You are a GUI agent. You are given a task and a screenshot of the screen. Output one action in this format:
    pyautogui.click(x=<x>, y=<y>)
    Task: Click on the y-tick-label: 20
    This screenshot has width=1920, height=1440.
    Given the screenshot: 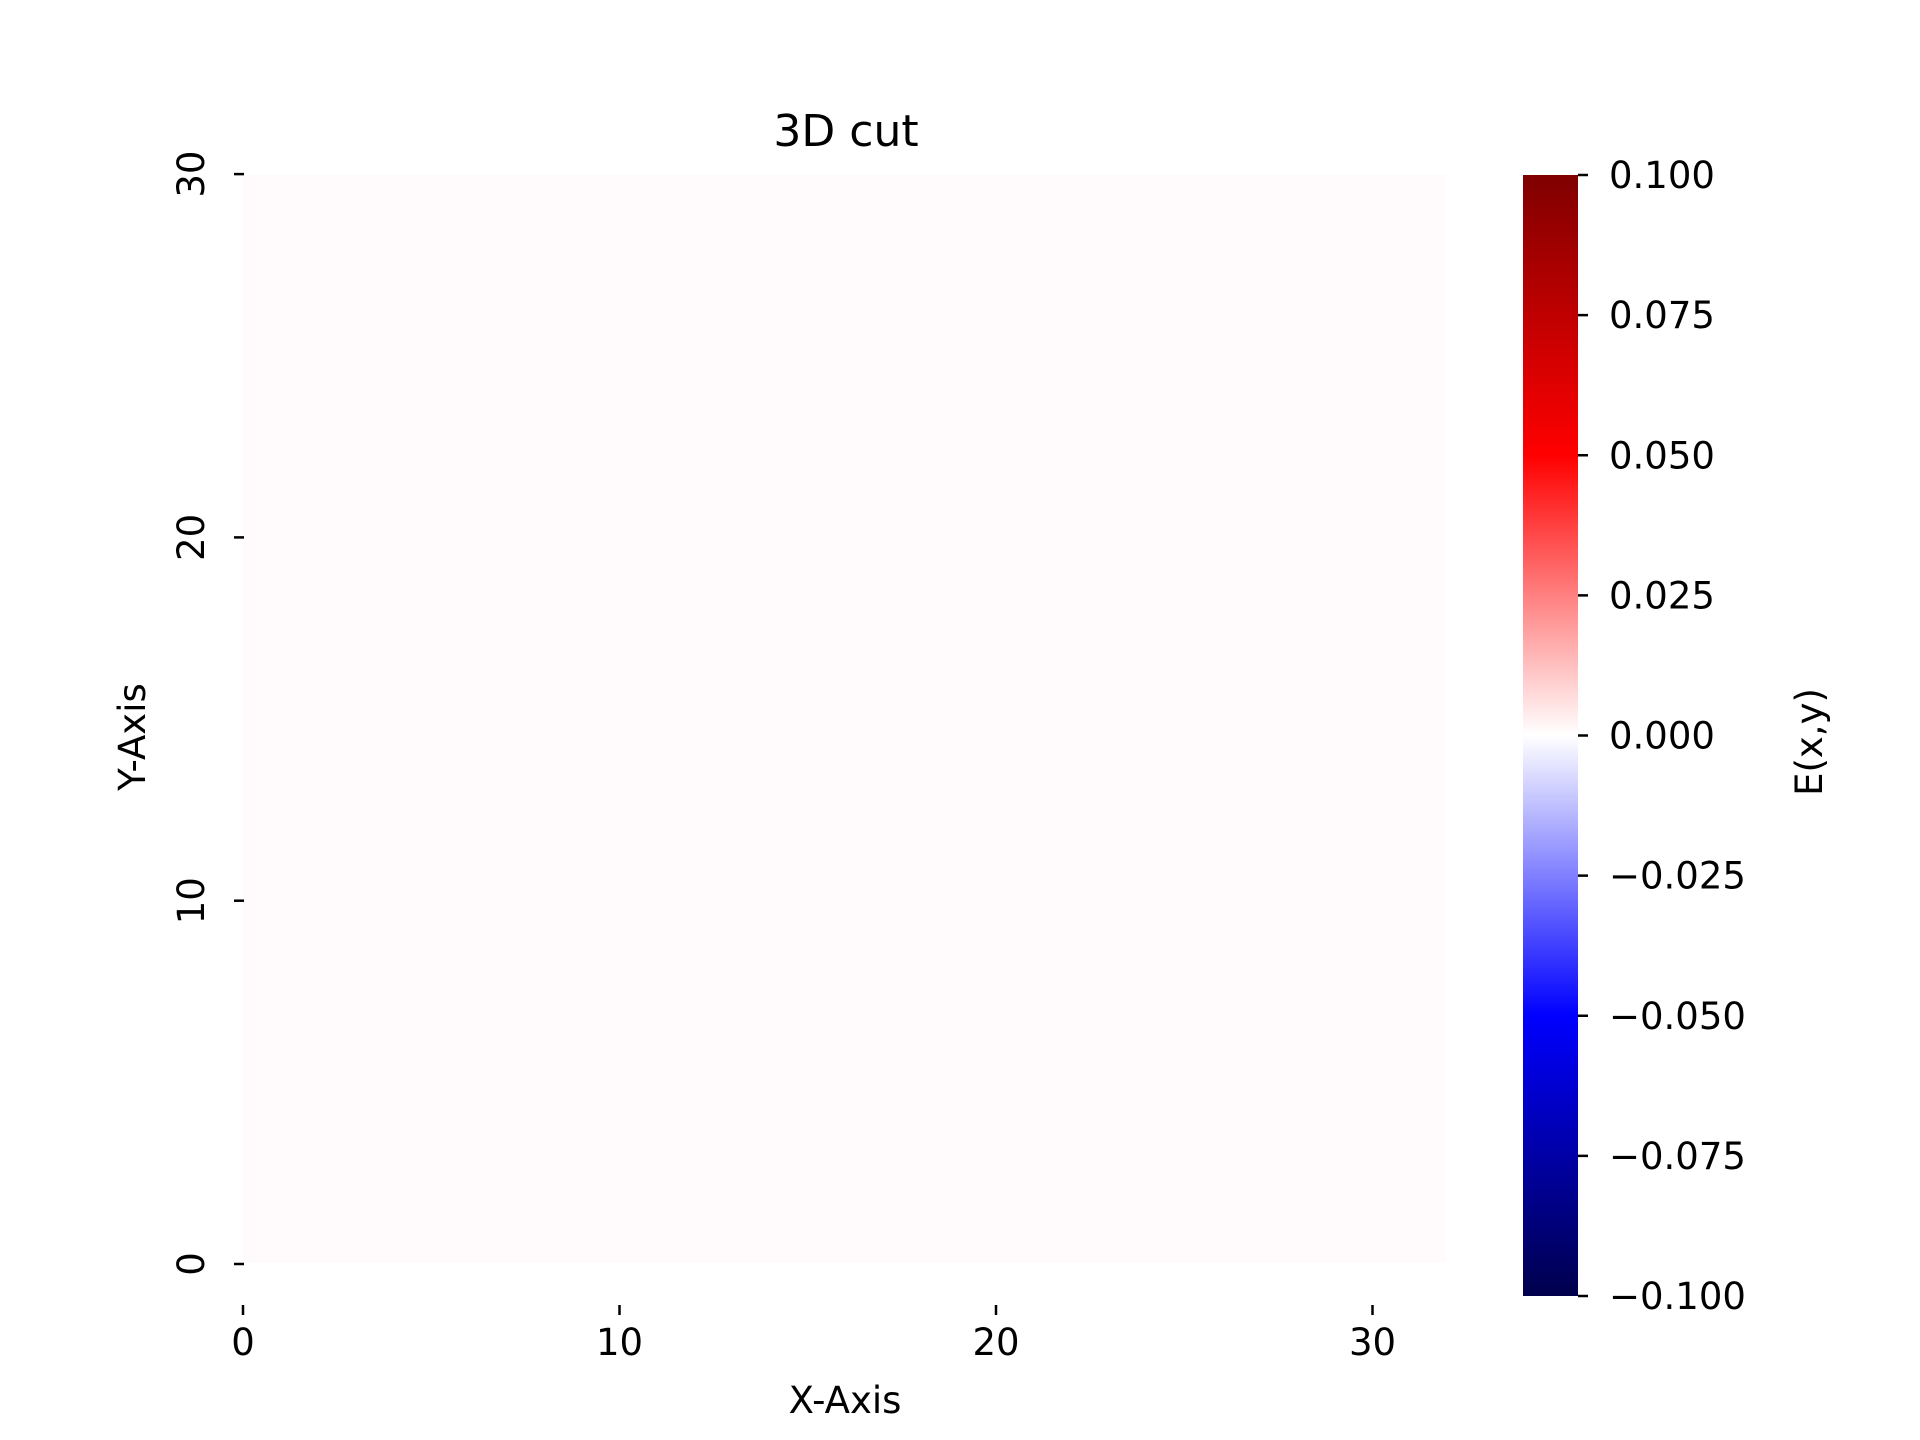 What is the action you would take?
    pyautogui.click(x=191, y=537)
    